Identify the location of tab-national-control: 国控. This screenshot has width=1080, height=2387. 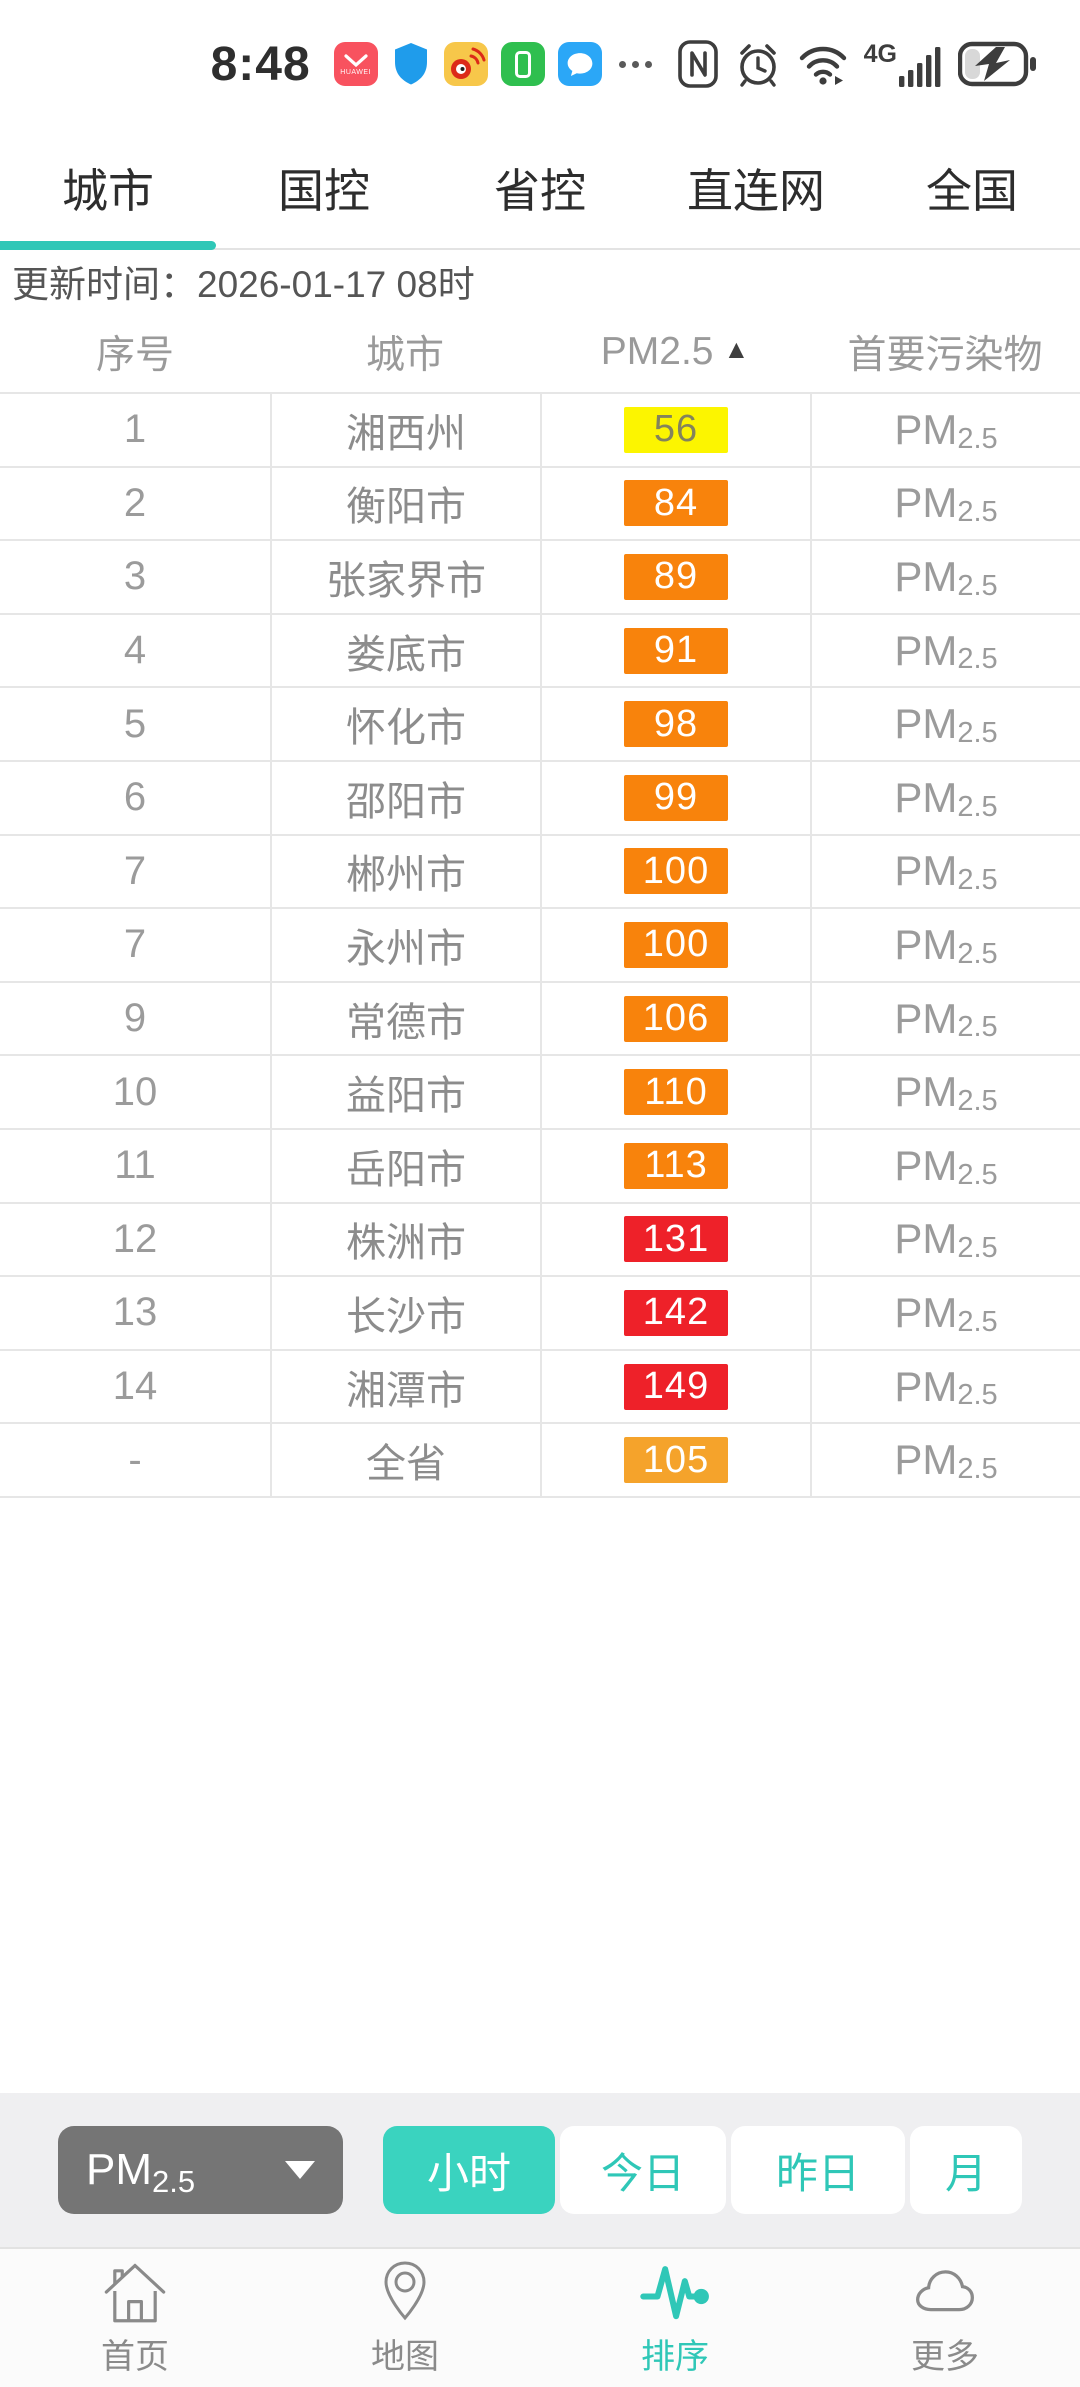
(324, 191).